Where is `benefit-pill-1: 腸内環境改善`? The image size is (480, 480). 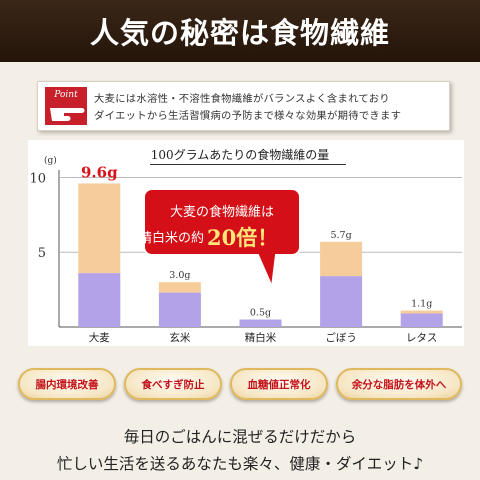
benefit-pill-1: 腸内環境改善 is located at coordinates (67, 384).